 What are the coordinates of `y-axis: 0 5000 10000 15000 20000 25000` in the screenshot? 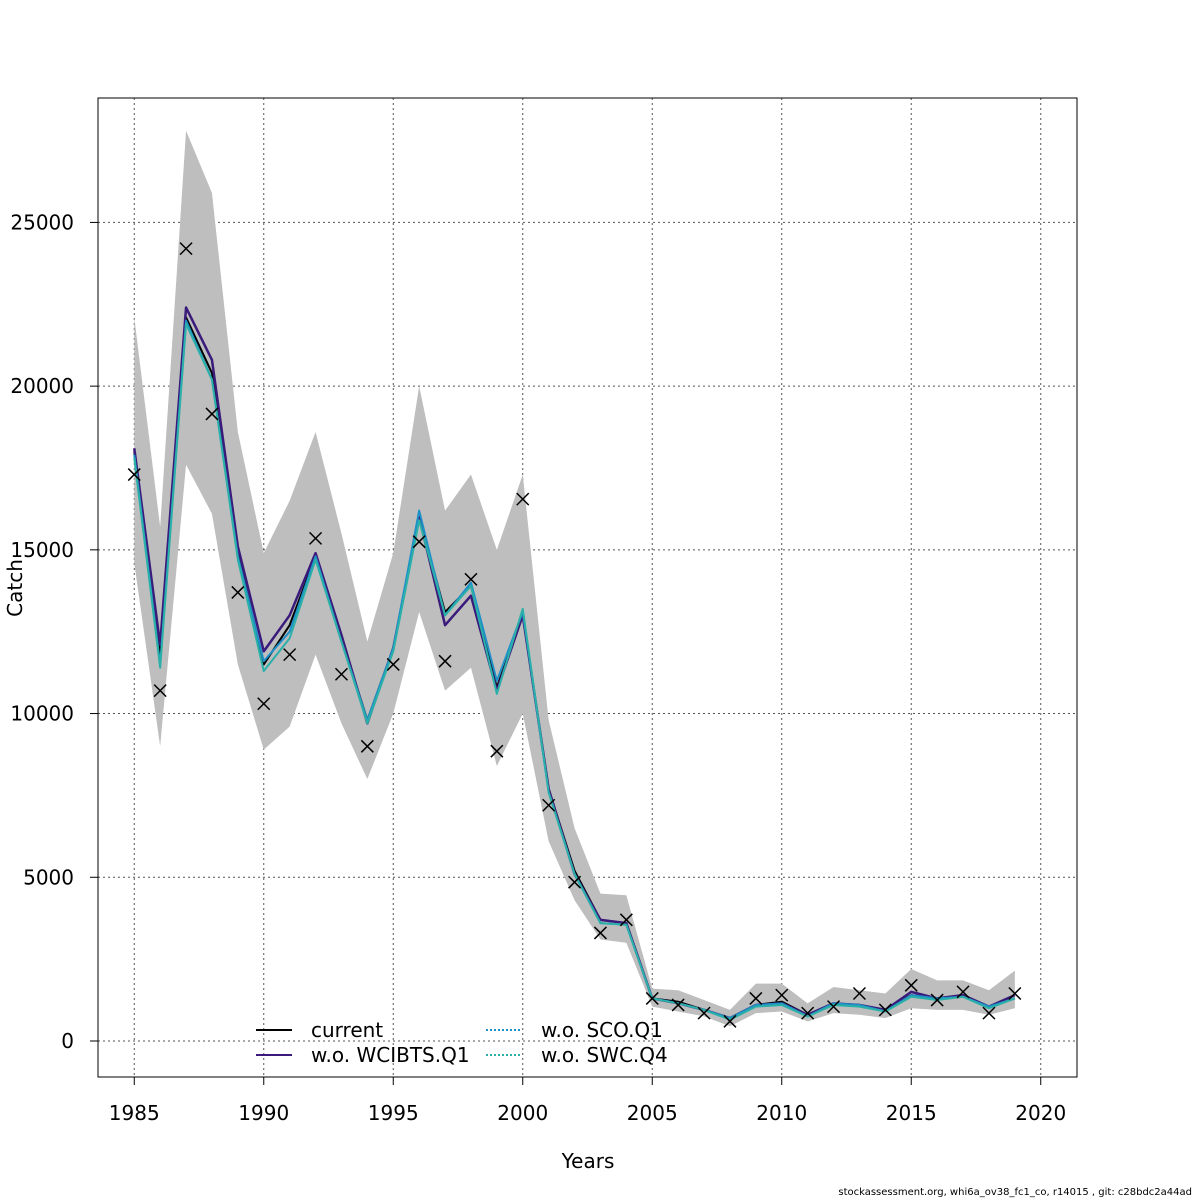 It's located at (54, 631).